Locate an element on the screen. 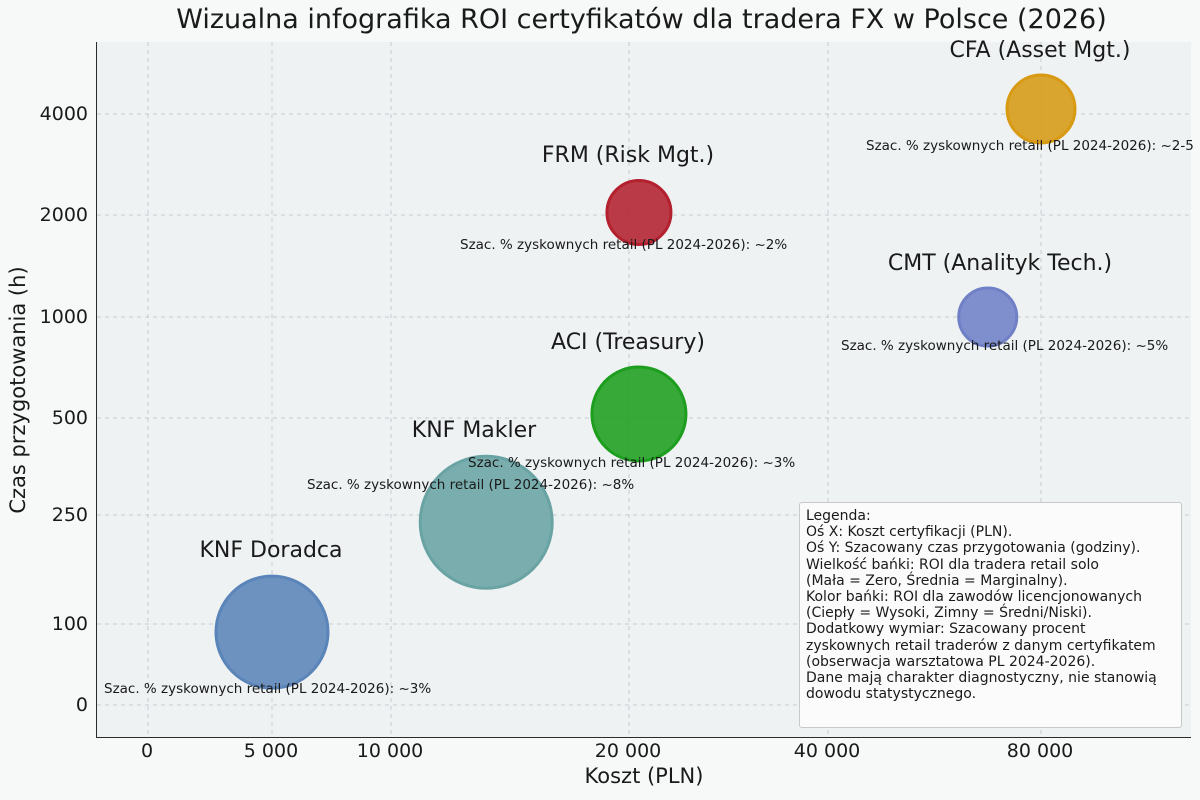 The width and height of the screenshot is (1200, 800). x-tick-label: 10 000 is located at coordinates (390, 751).